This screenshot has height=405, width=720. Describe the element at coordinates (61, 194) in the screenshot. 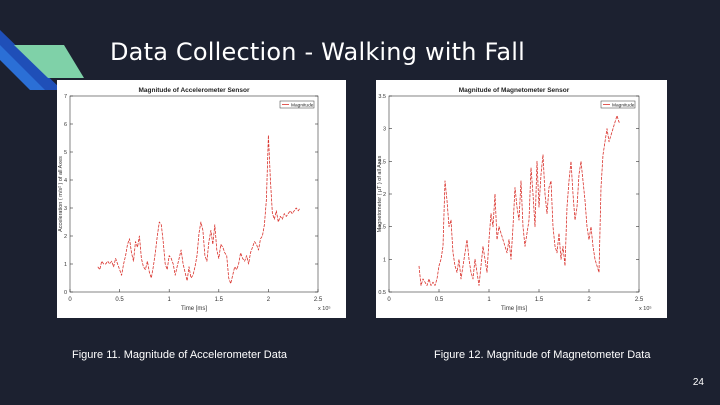

I see `y-axis-label: Acceleration ( m/s² ) of all Axes` at that location.